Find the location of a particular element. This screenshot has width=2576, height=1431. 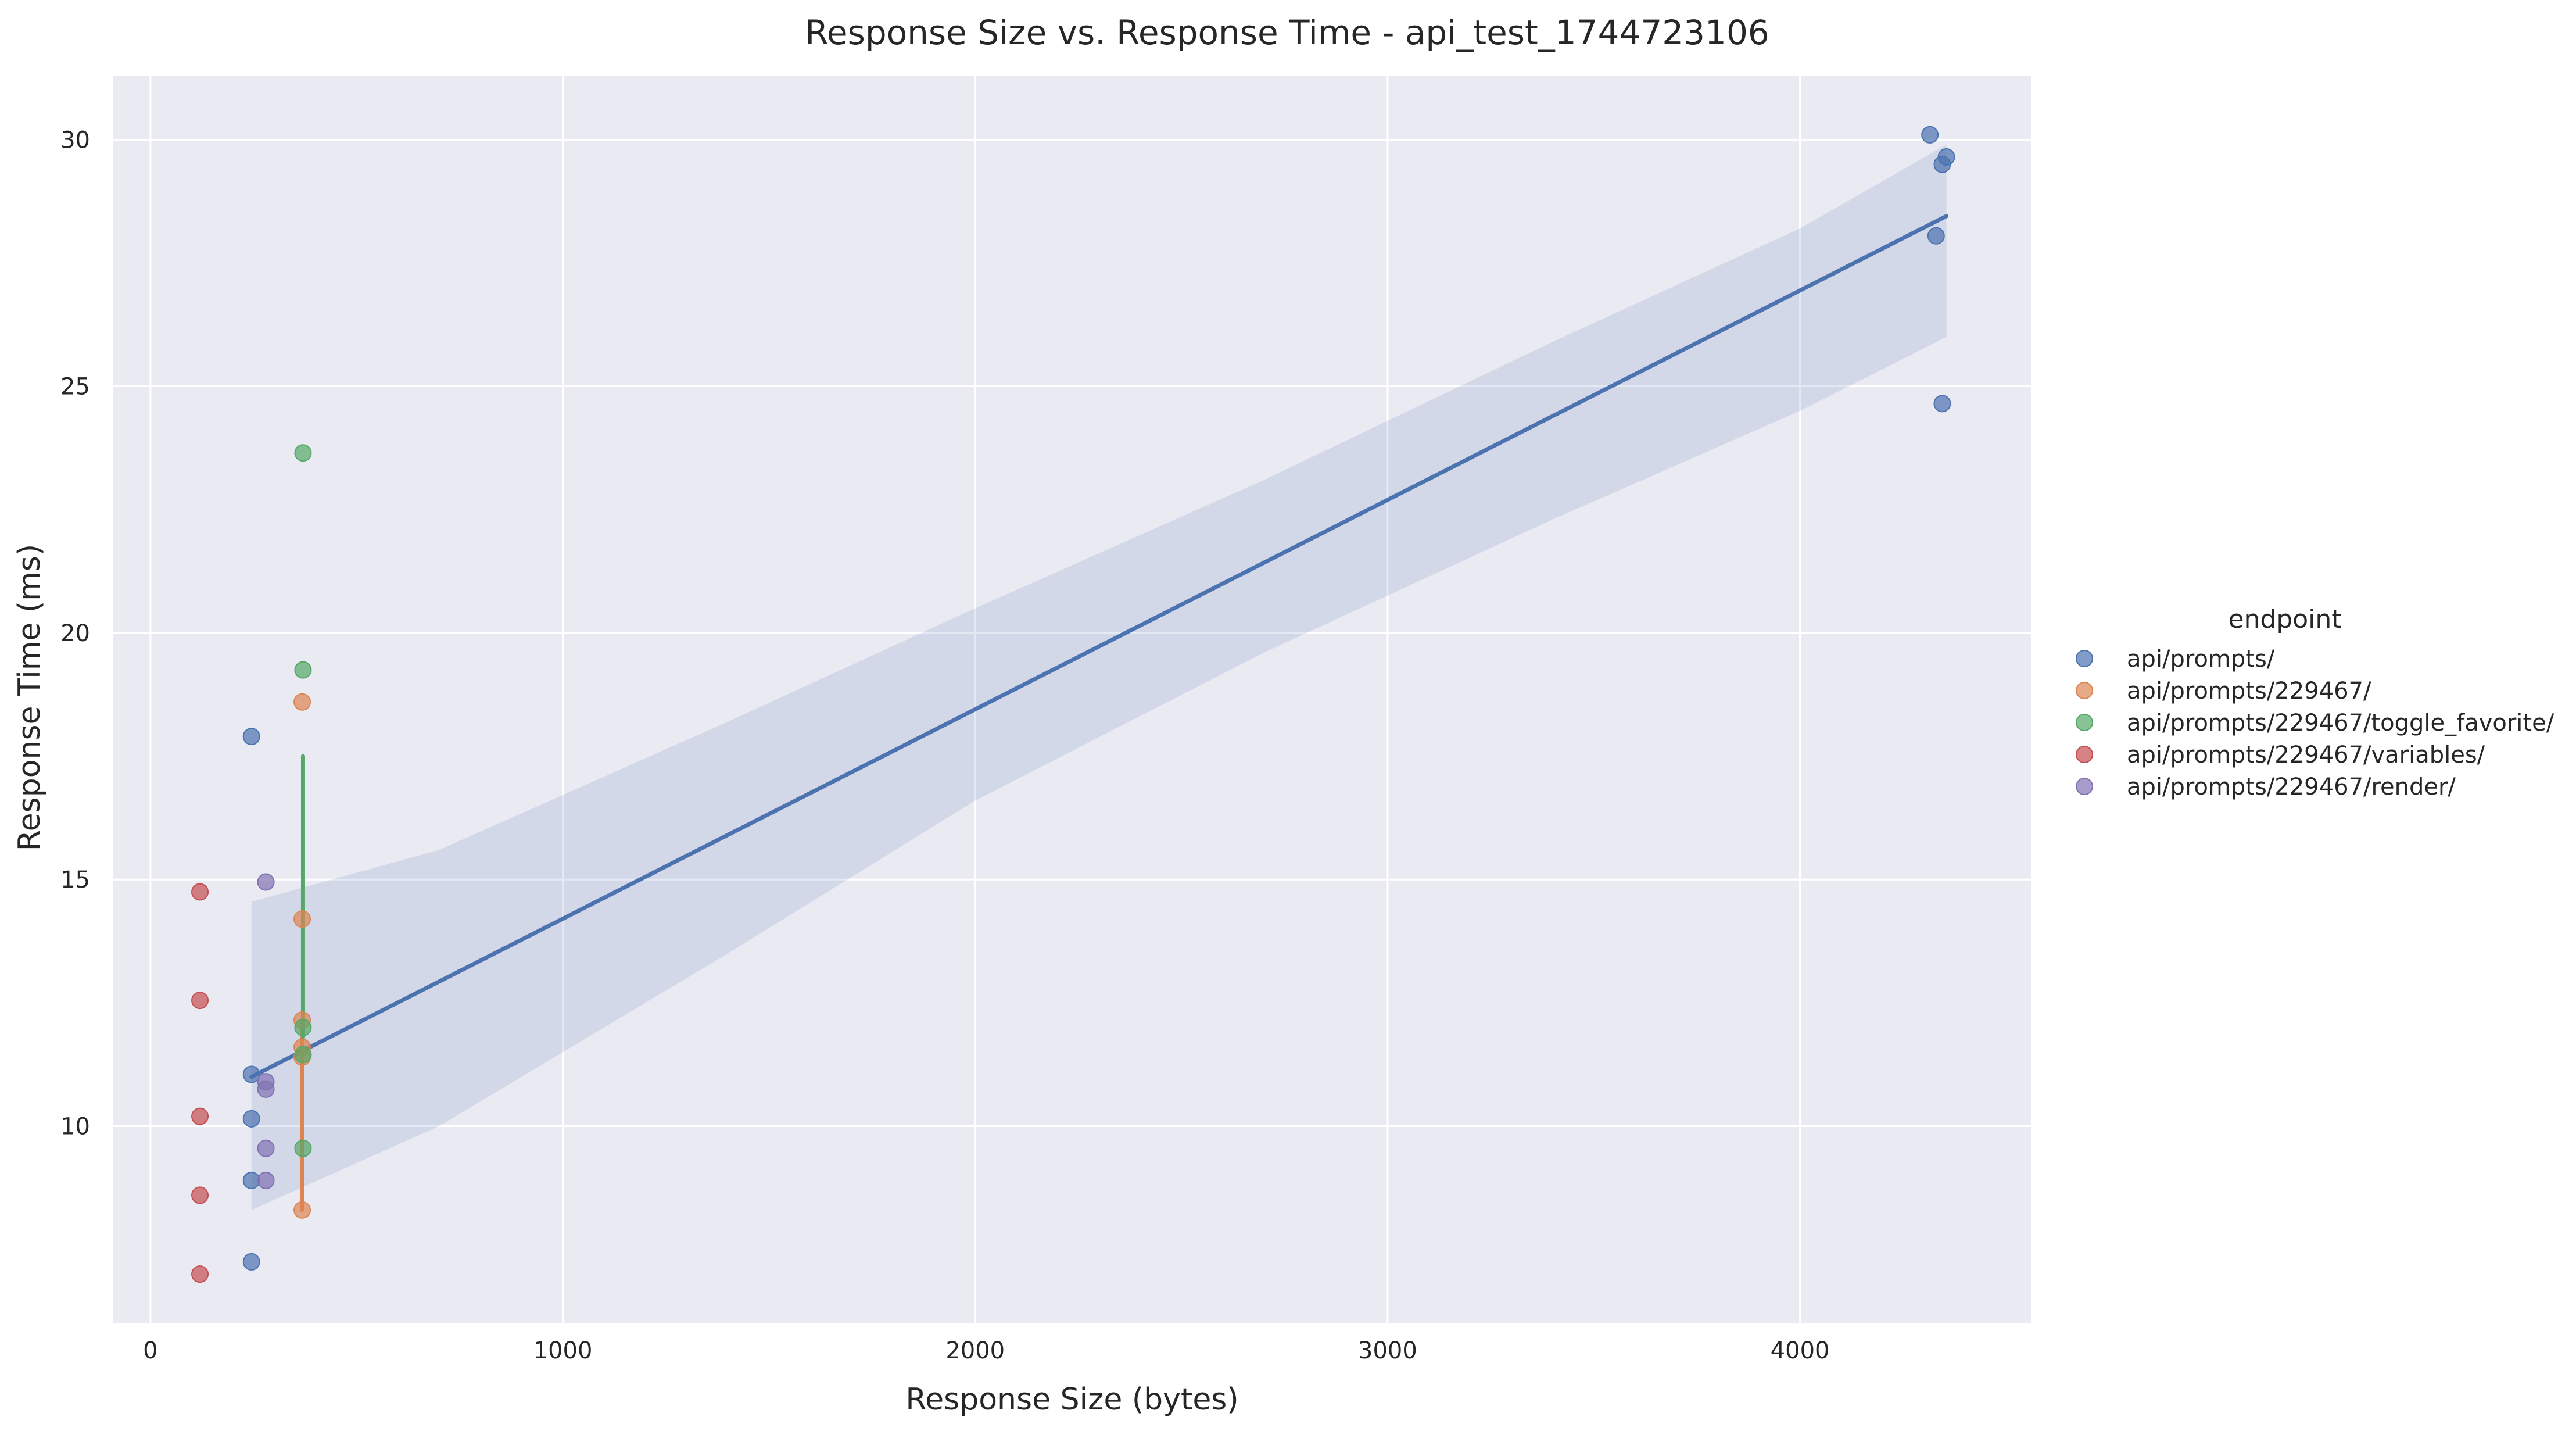

legend-label: api/prompts/229467/ is located at coordinates (2249, 691).